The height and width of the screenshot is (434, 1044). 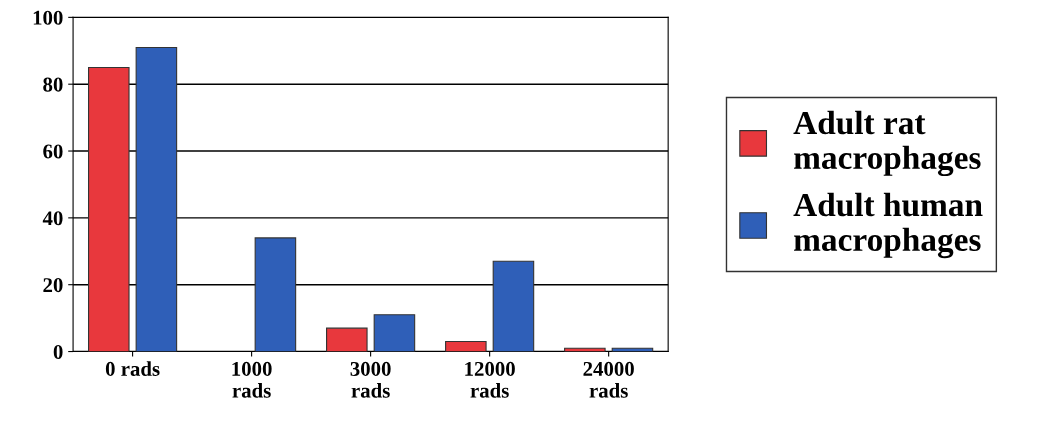 What do you see at coordinates (53, 285) in the screenshot?
I see `y-tick-label: 20` at bounding box center [53, 285].